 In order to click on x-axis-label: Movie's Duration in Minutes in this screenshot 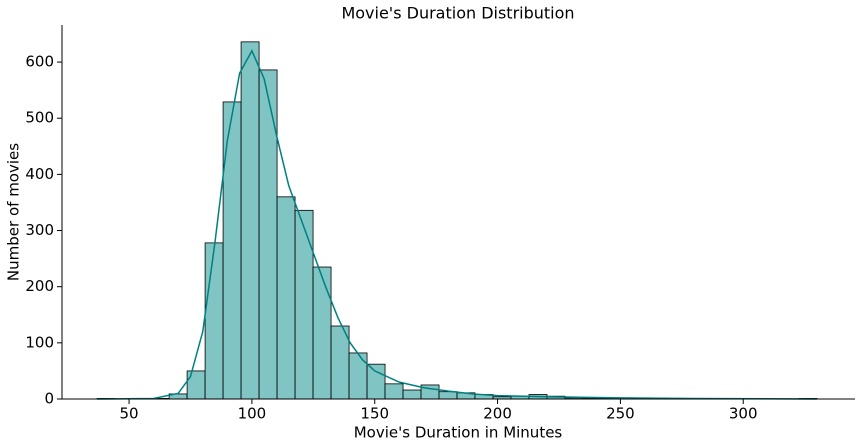, I will do `click(458, 433)`.